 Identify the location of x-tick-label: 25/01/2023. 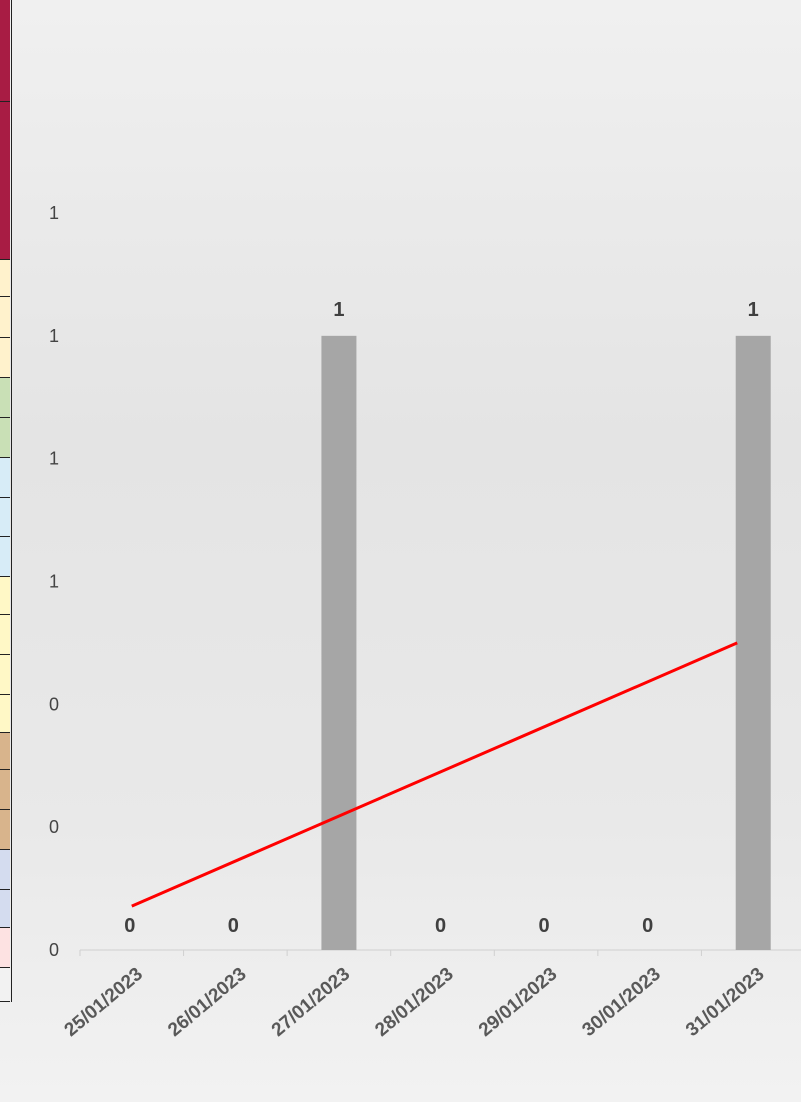
(104, 1002).